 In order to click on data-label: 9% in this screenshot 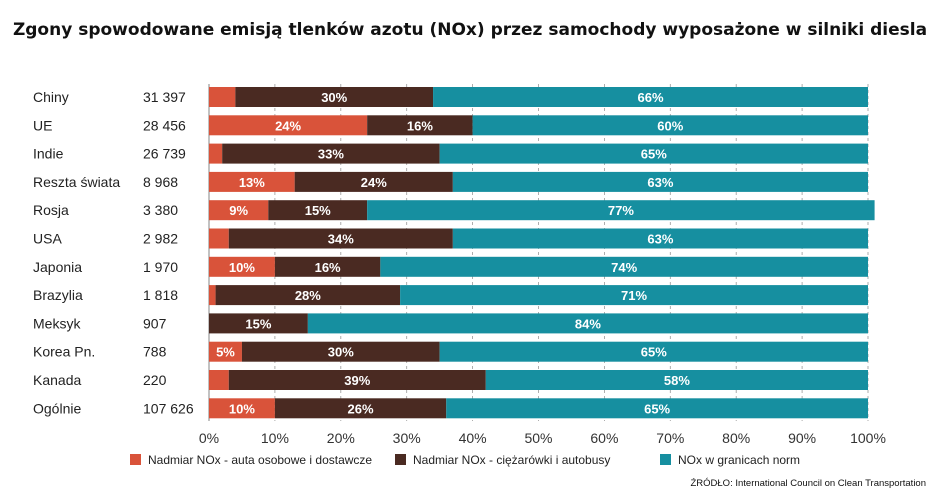, I will do `click(238, 210)`.